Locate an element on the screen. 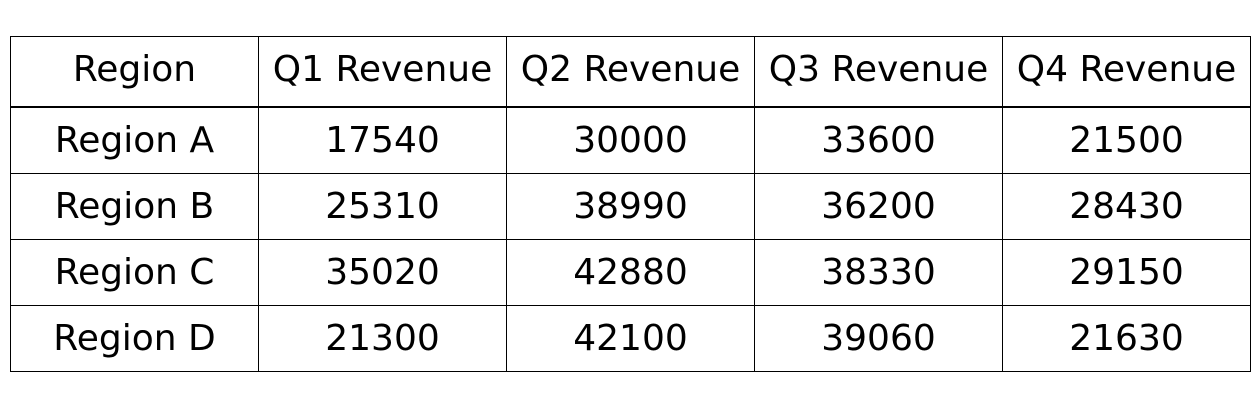  column-header: Q3 Revenue is located at coordinates (878, 72).